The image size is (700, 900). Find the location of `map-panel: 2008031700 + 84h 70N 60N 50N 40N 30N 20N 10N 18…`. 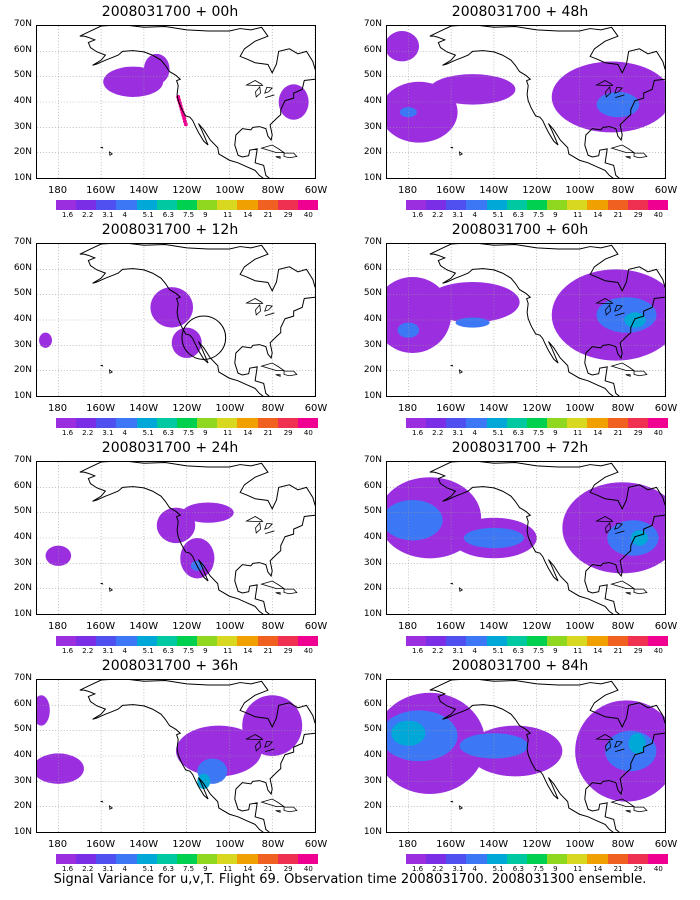

map-panel: 2008031700 + 84h 70N 60N 50N 40N 30N 20N 10N 18… is located at coordinates (520, 767).